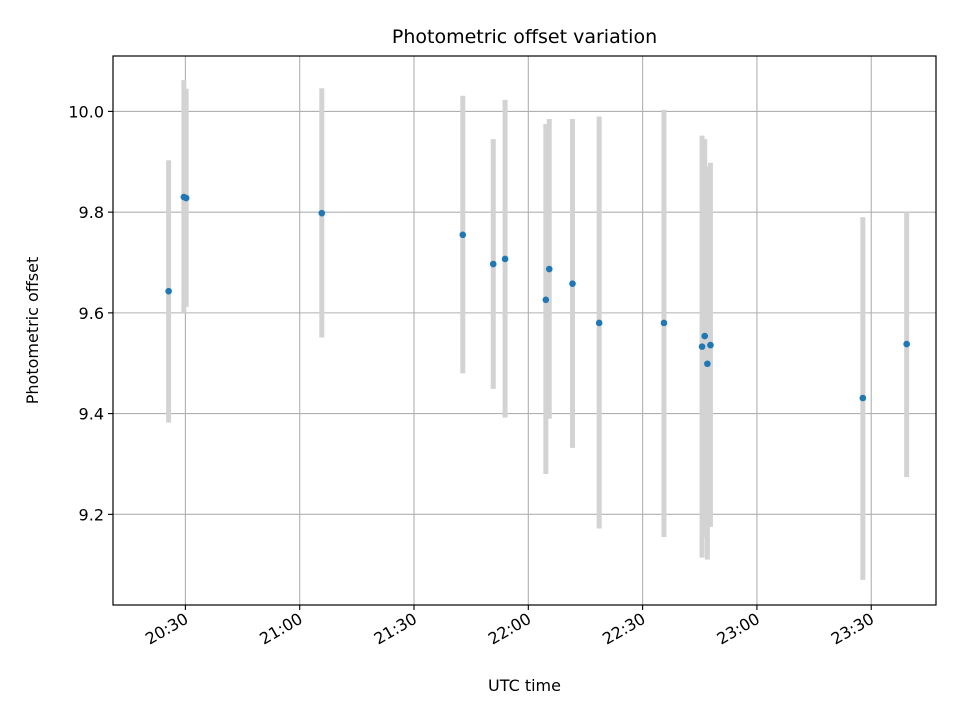 Image resolution: width=960 pixels, height=720 pixels. I want to click on y-axis-label: Photometric offset, so click(32, 331).